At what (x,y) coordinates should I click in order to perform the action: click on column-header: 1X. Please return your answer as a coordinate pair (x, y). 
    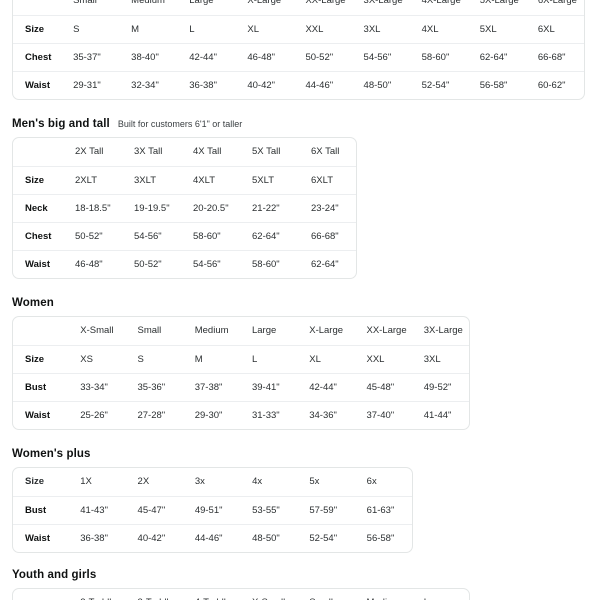
    Looking at the image, I should click on (86, 482).